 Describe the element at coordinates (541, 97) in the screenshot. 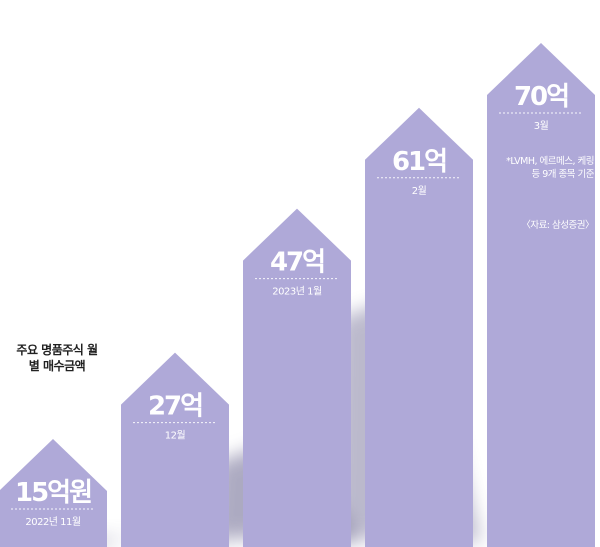

I see `bar-value-label: 70억` at that location.